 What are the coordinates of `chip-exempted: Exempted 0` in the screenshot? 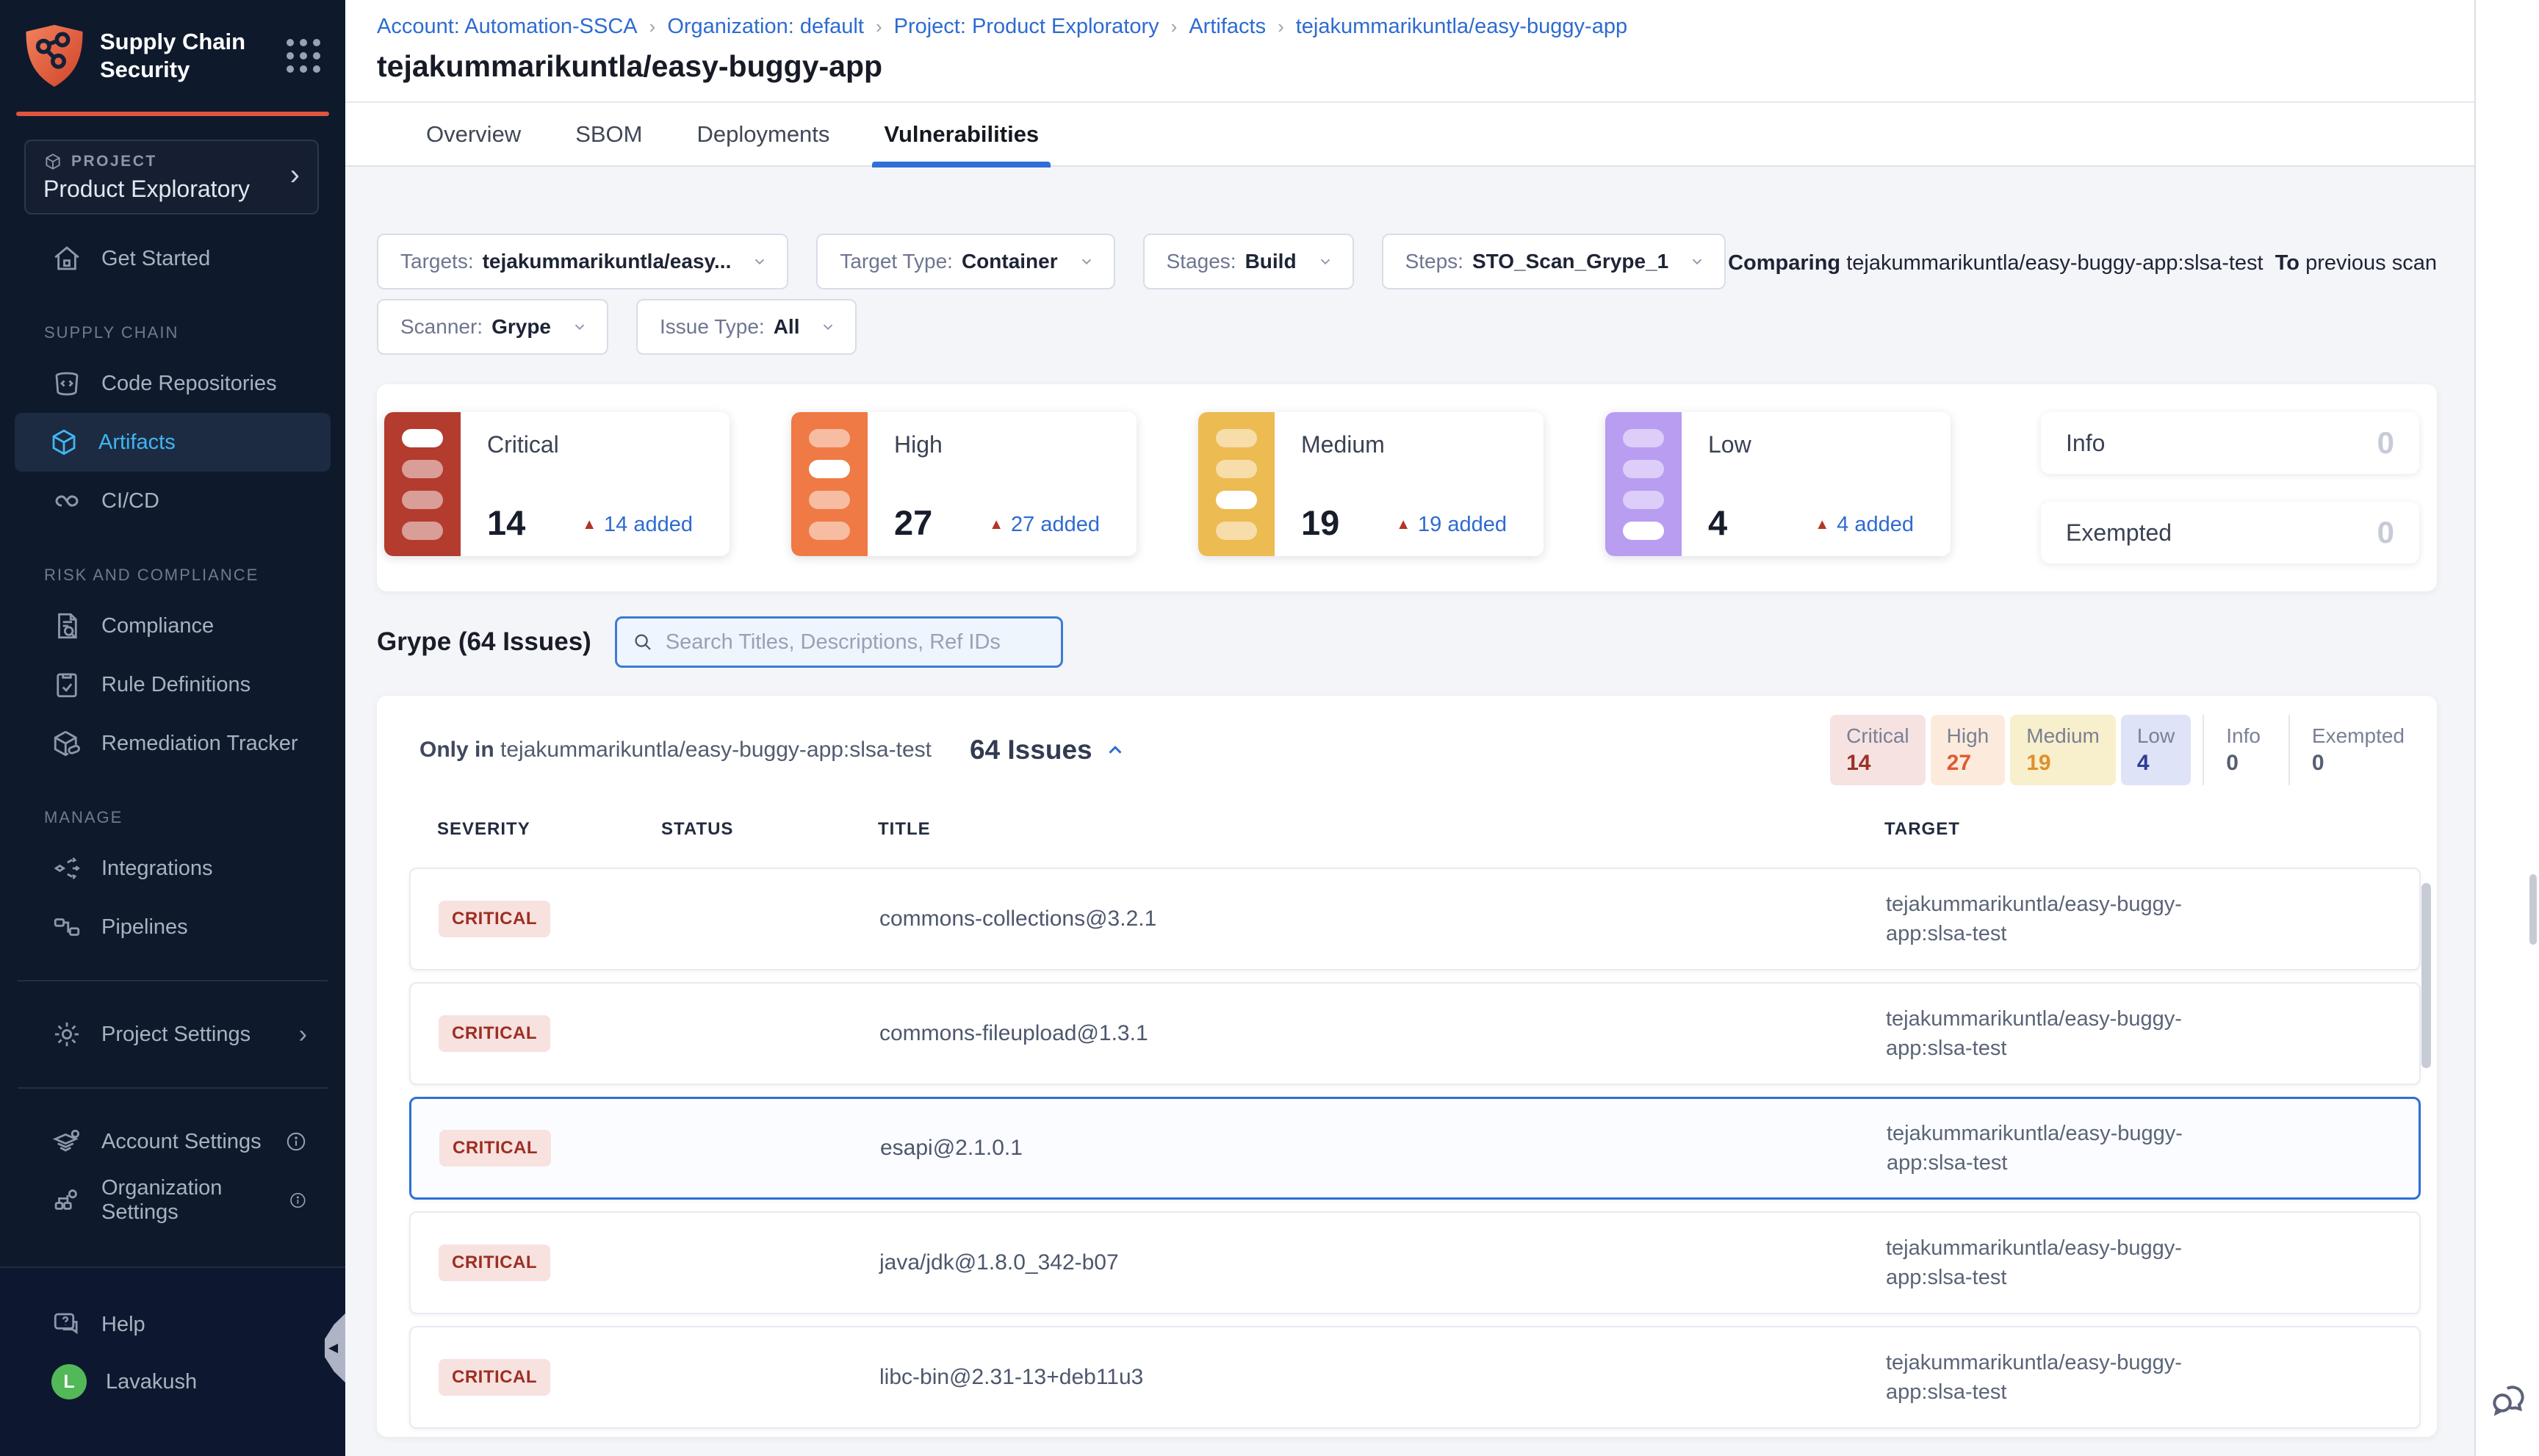 It's located at (2354, 750).